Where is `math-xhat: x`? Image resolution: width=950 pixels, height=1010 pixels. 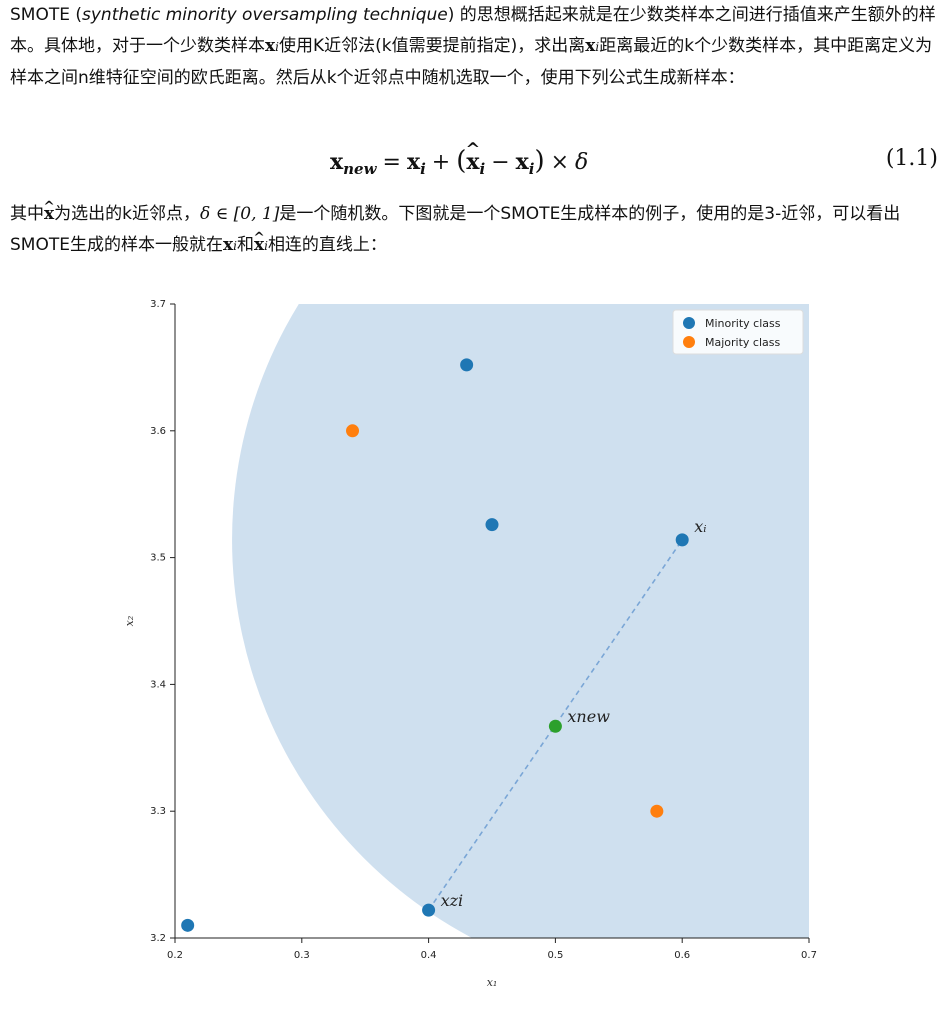 math-xhat: x is located at coordinates (49, 214).